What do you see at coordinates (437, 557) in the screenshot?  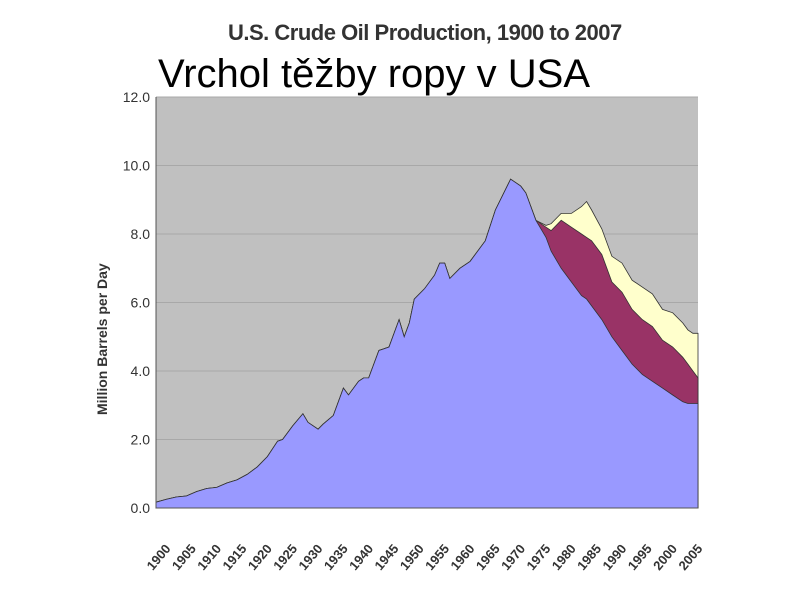 I see `x-tick-label: 1955` at bounding box center [437, 557].